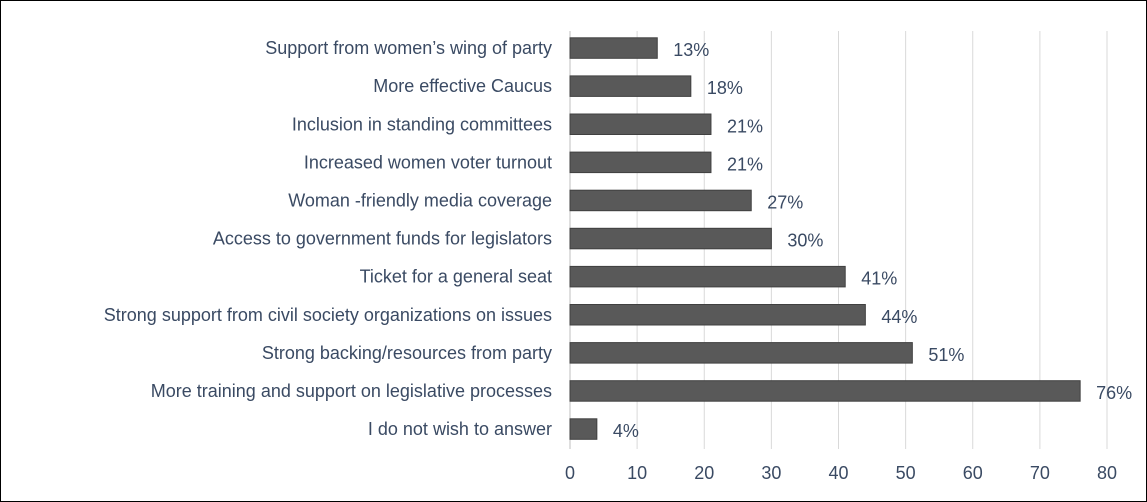 The width and height of the screenshot is (1147, 502). What do you see at coordinates (1107, 473) in the screenshot?
I see `x-tick-label: 80` at bounding box center [1107, 473].